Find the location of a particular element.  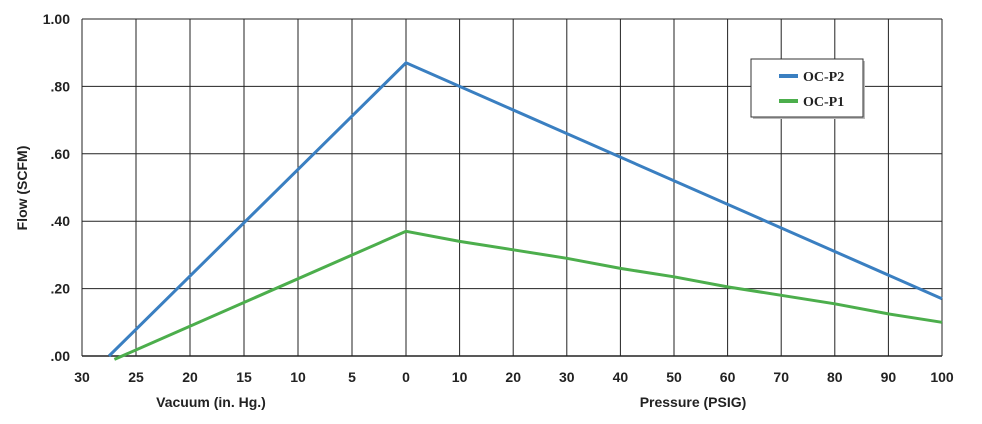

legend-label-oc-p2: OC-P2 is located at coordinates (823, 77).